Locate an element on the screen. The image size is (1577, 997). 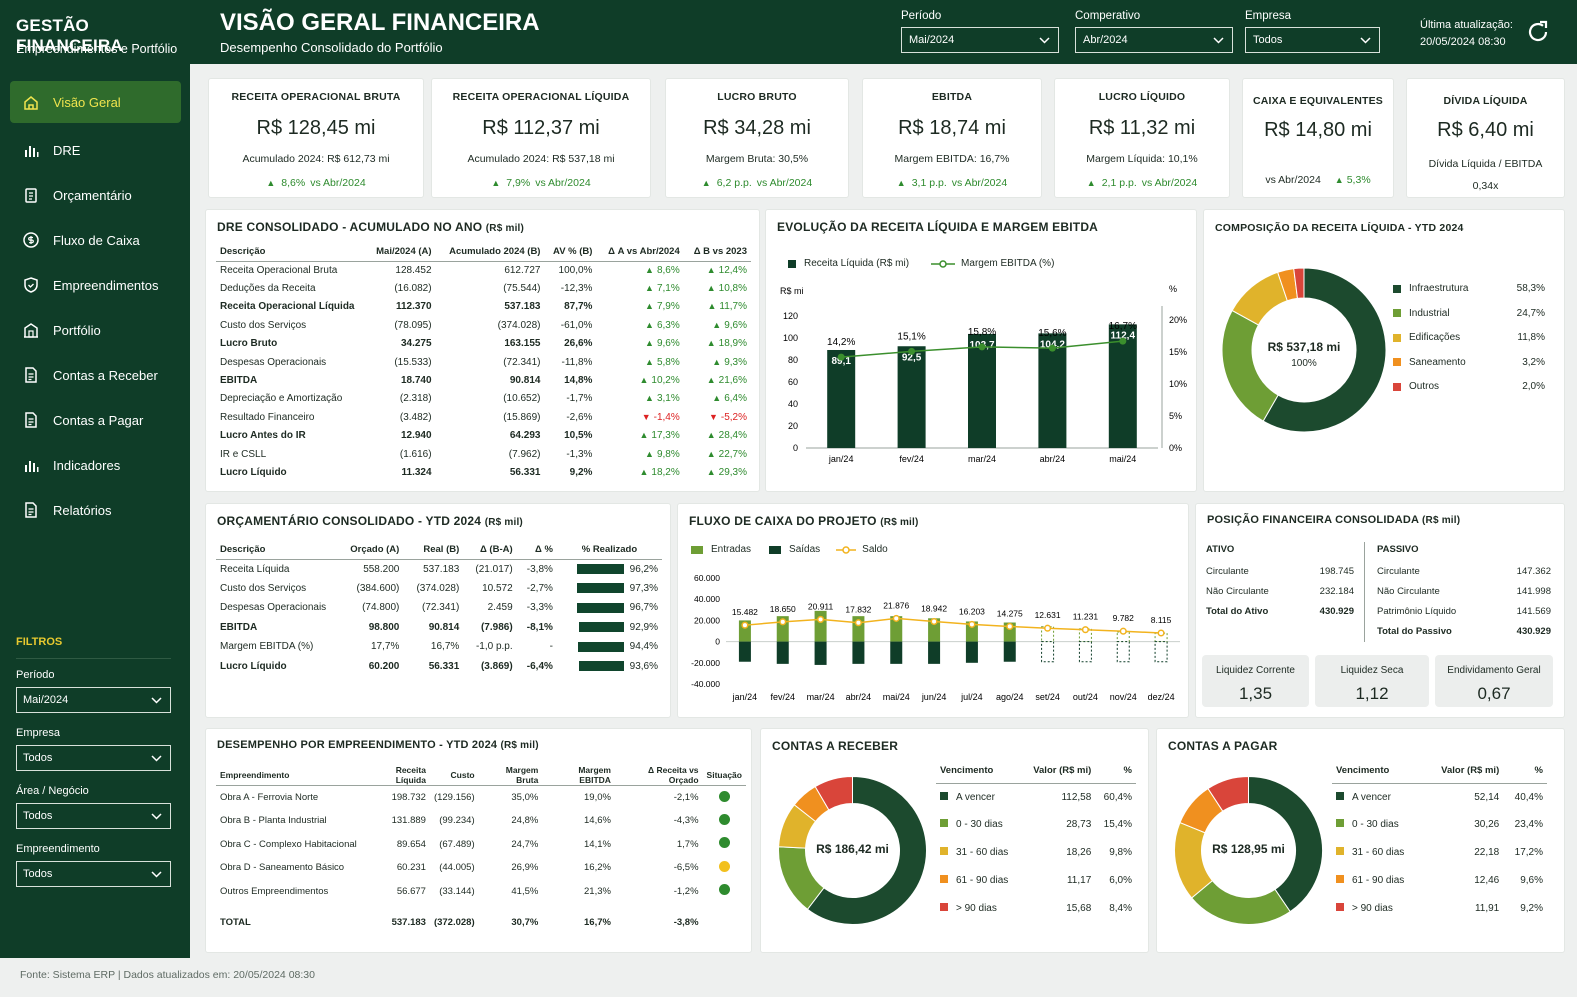
delta-value: 12,4% is located at coordinates (732, 270).